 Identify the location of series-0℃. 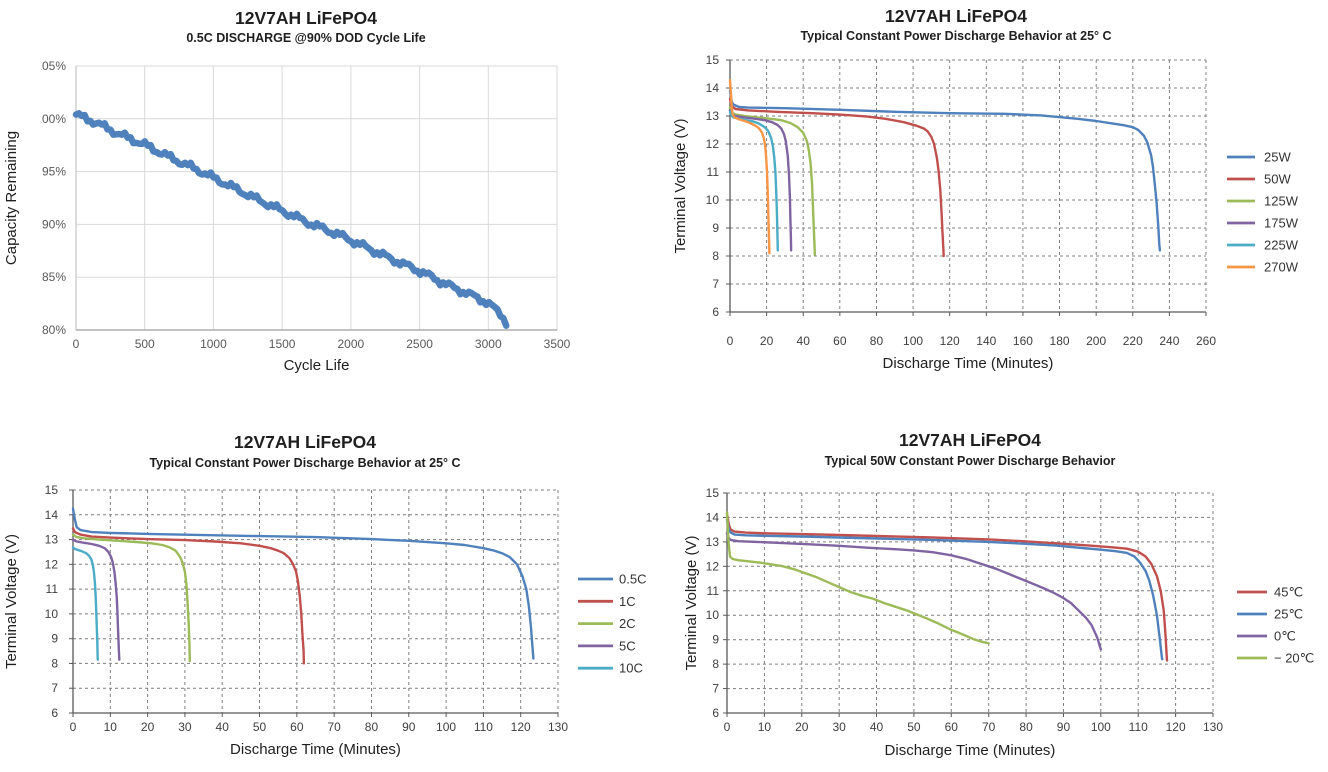
(913, 591).